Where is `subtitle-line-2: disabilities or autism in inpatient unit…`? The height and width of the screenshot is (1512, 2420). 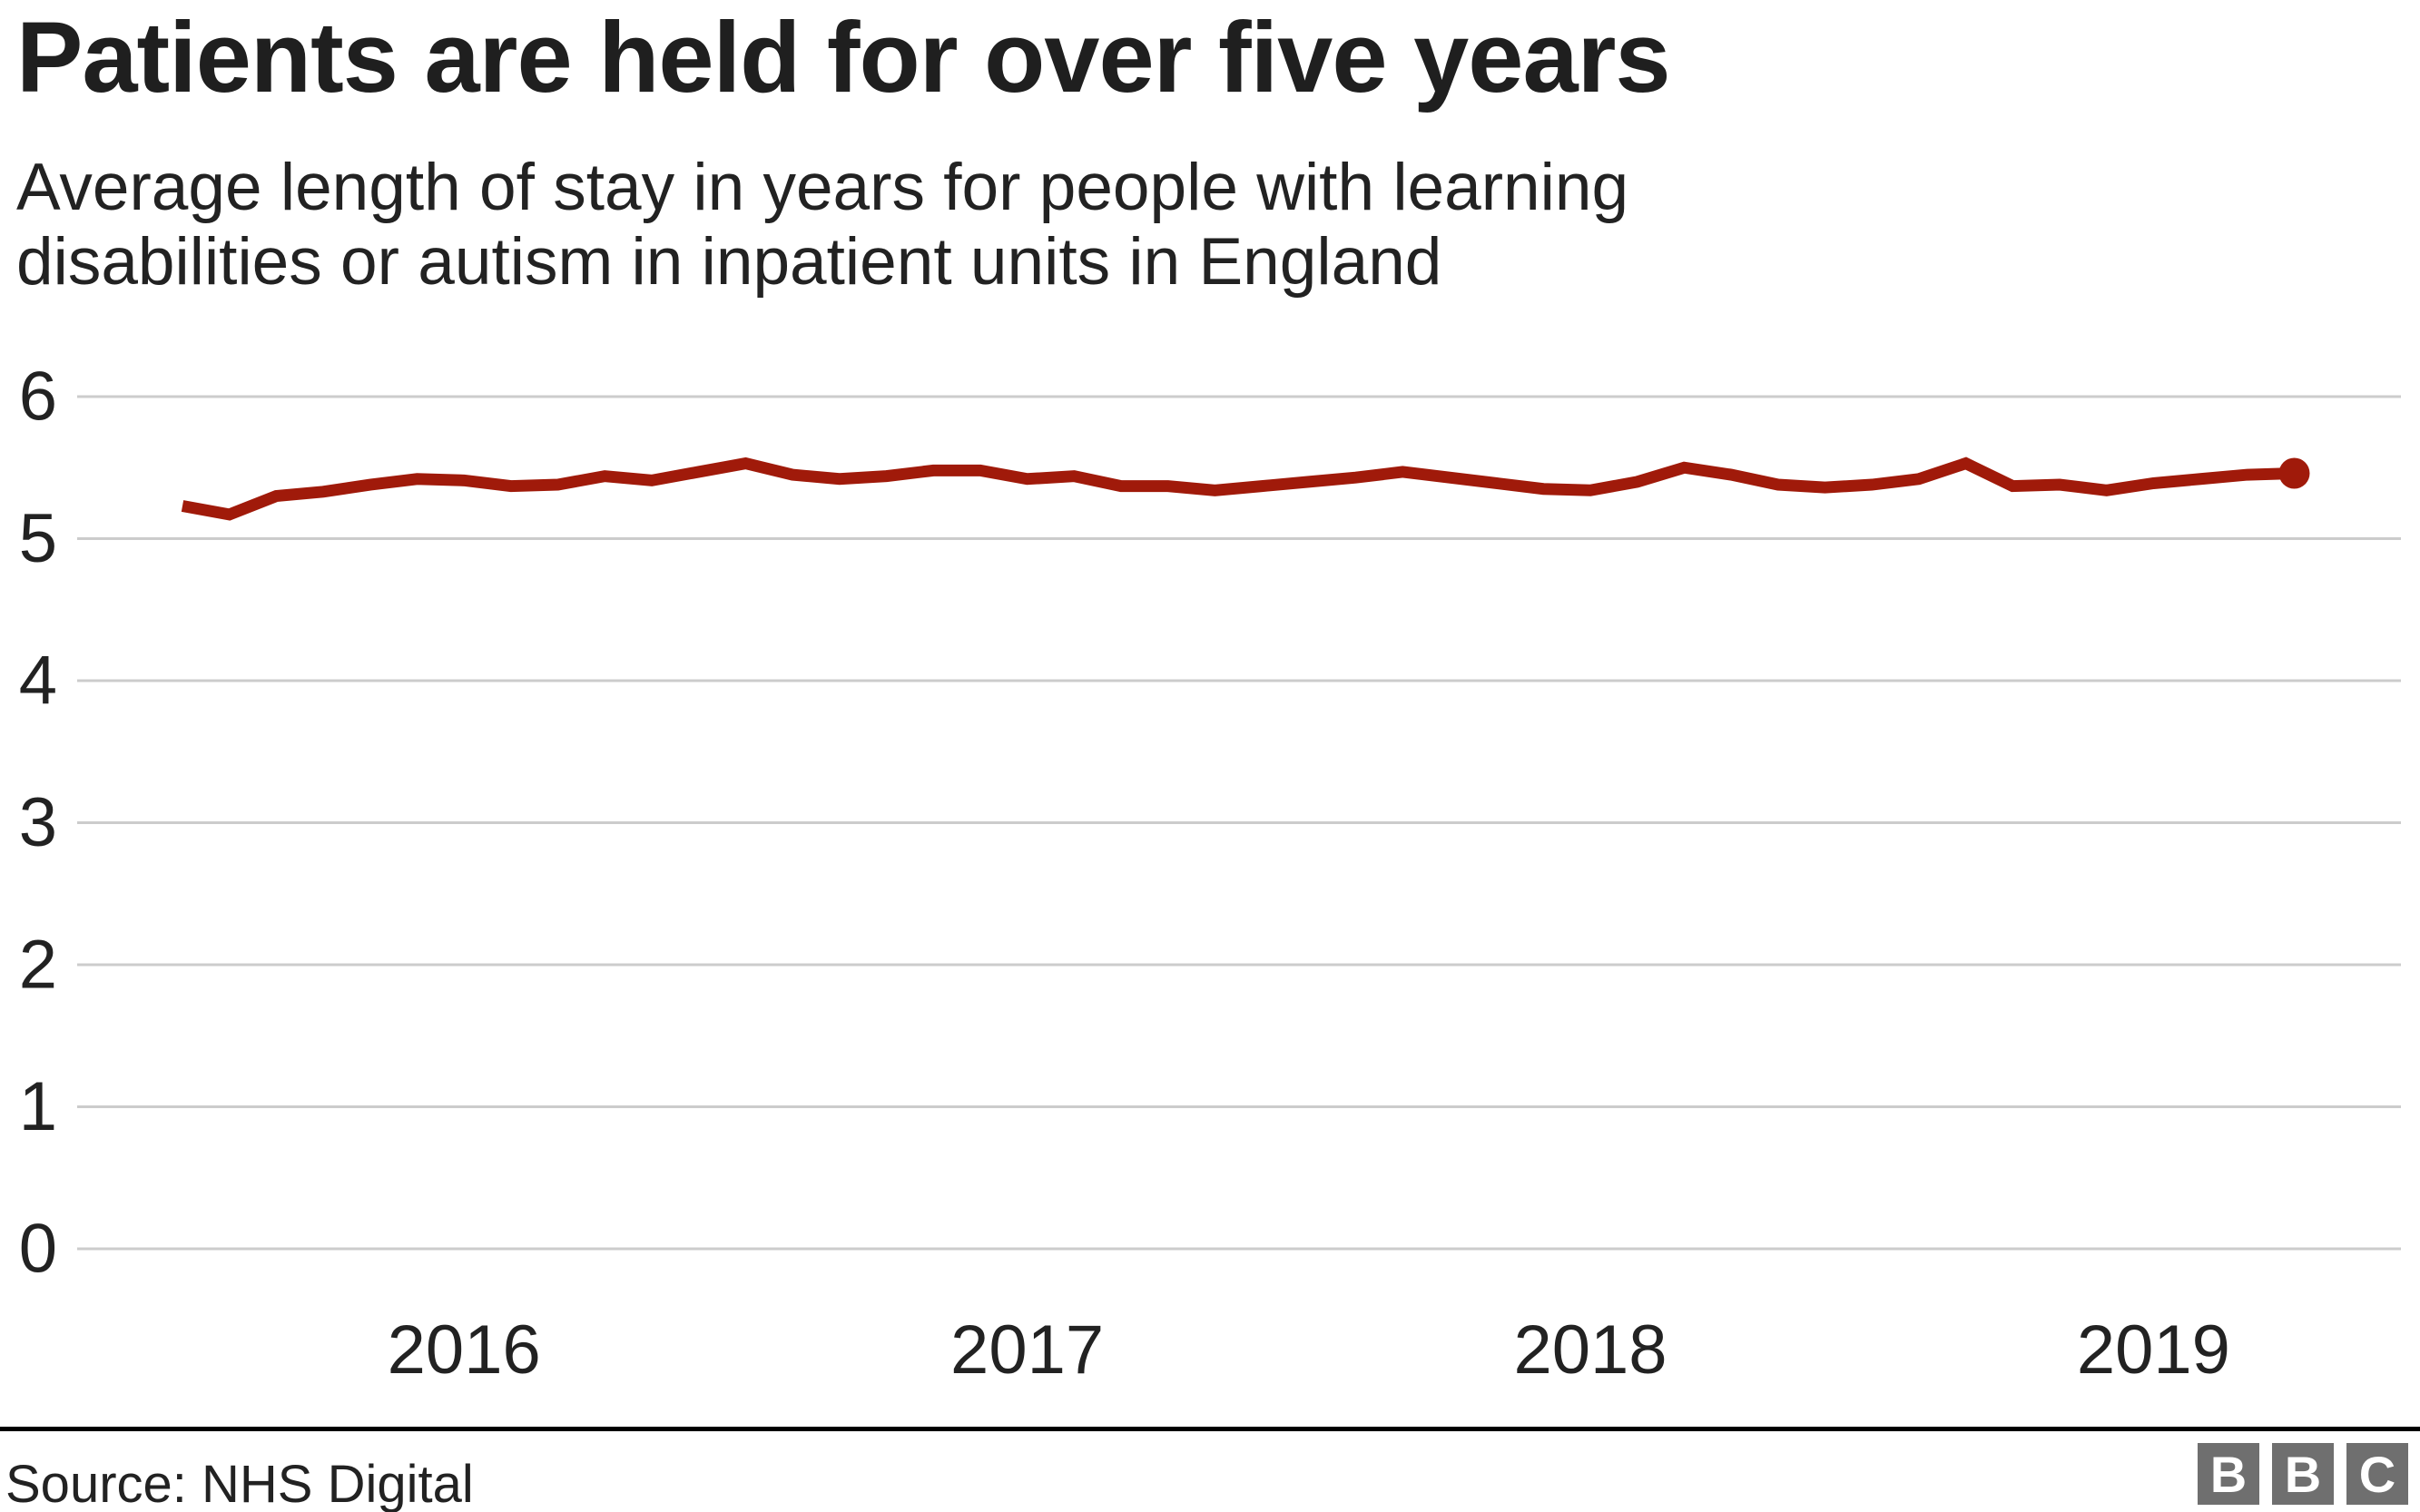 subtitle-line-2: disabilities or autism in inpatient unit… is located at coordinates (729, 261).